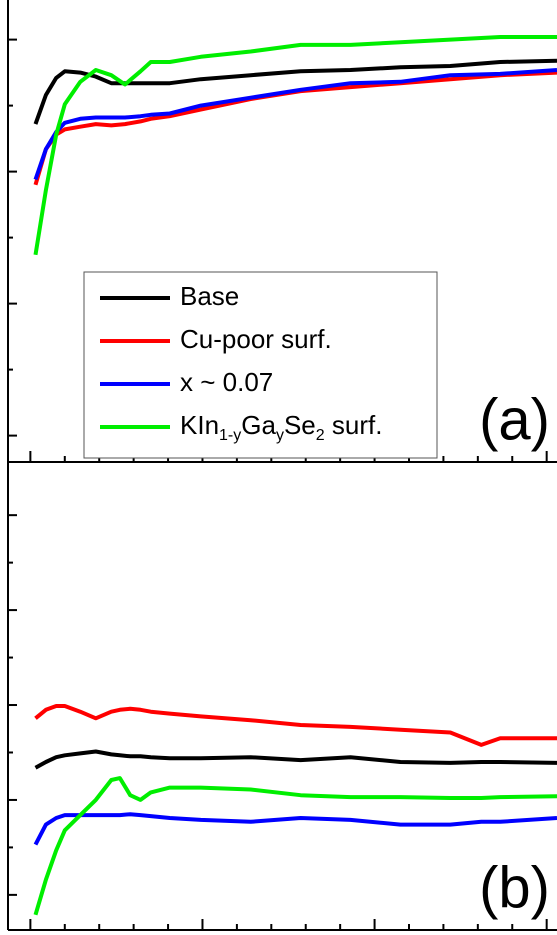  Describe the element at coordinates (300, 425) in the screenshot. I see `legend-label-part: Se` at that location.